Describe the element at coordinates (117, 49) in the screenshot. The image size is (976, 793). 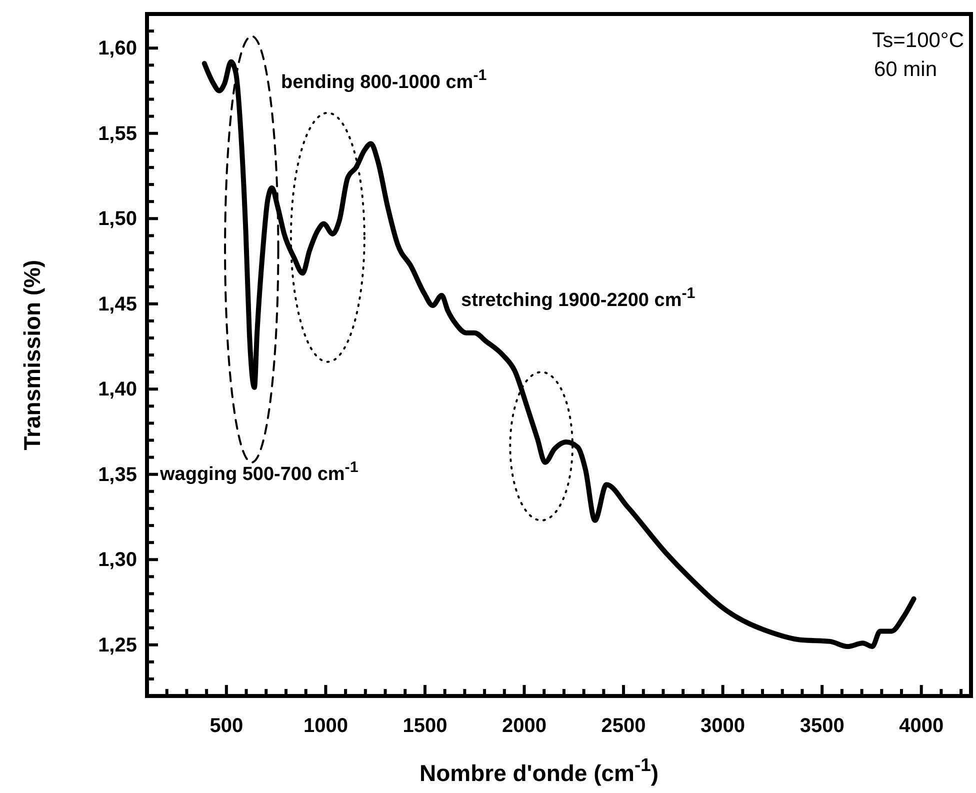
I see `y-tick-label: 1,60` at that location.